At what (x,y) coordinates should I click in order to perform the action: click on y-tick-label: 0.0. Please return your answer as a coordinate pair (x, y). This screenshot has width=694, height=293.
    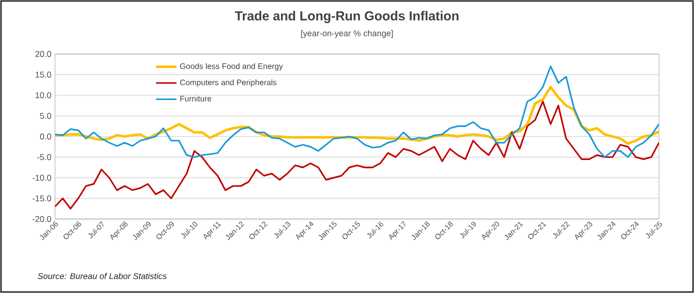
    Looking at the image, I should click on (46, 137).